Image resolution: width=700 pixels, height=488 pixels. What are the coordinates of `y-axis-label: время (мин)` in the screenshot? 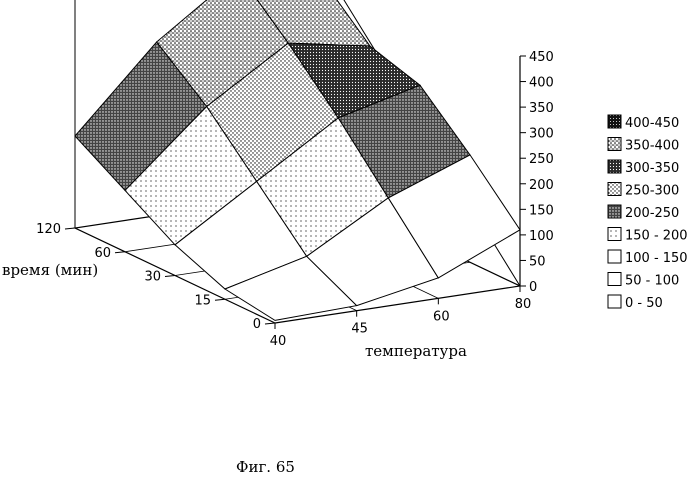 It's located at (50, 270).